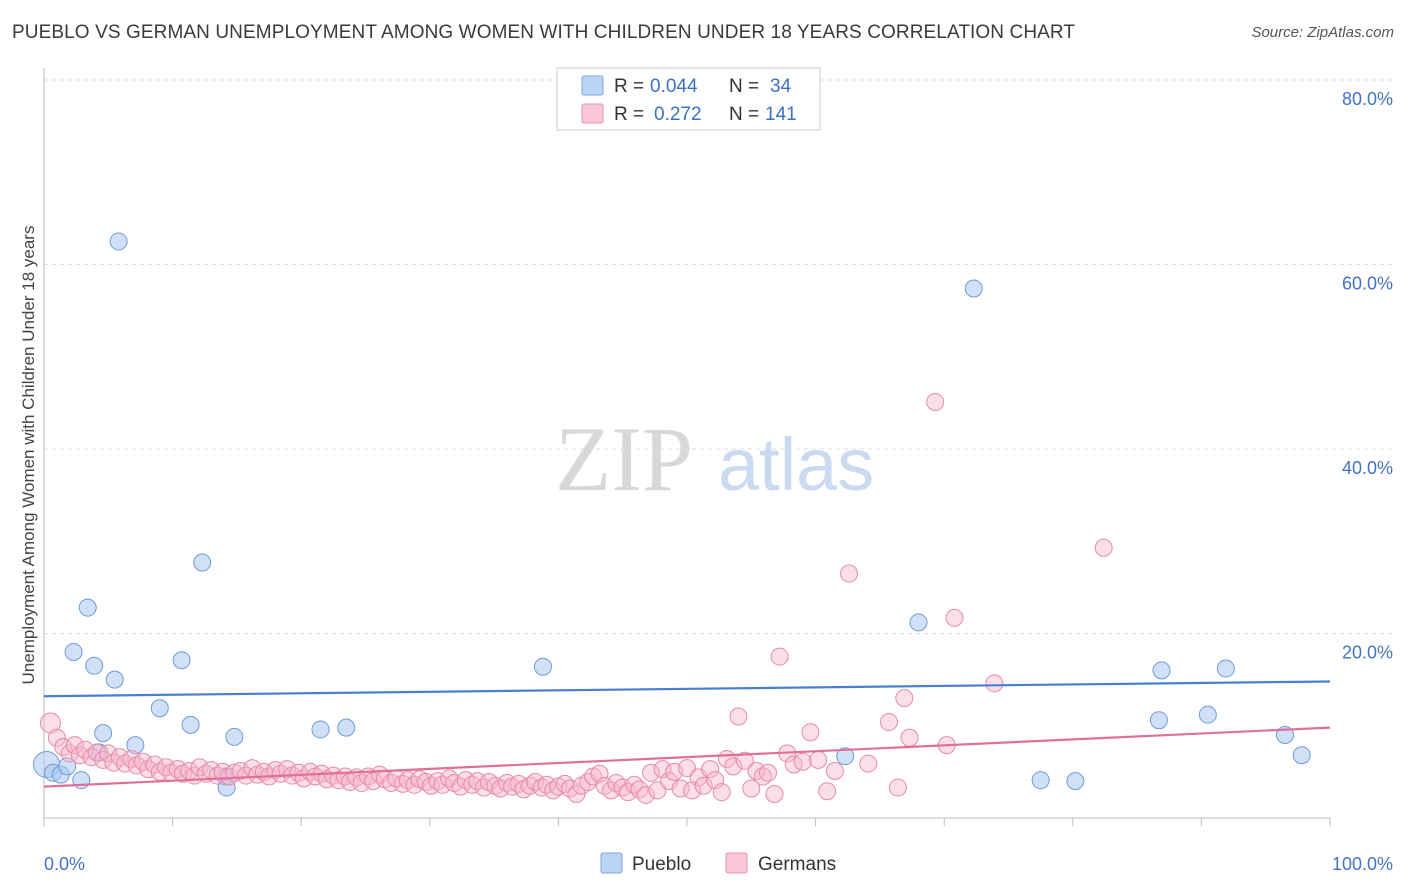 The height and width of the screenshot is (892, 1406). Describe the element at coordinates (674, 86) in the screenshot. I see `legend-r-value-pueblo: 0.044` at that location.